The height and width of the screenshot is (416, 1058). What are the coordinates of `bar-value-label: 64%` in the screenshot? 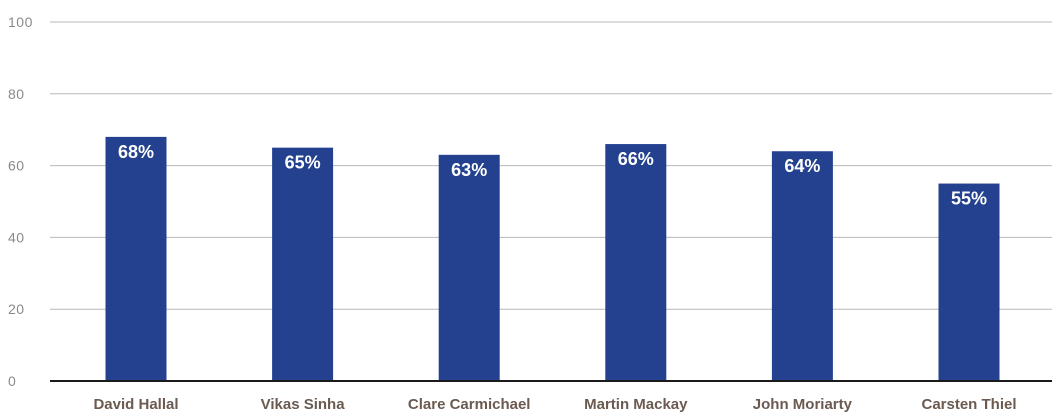 It's located at (802, 166).